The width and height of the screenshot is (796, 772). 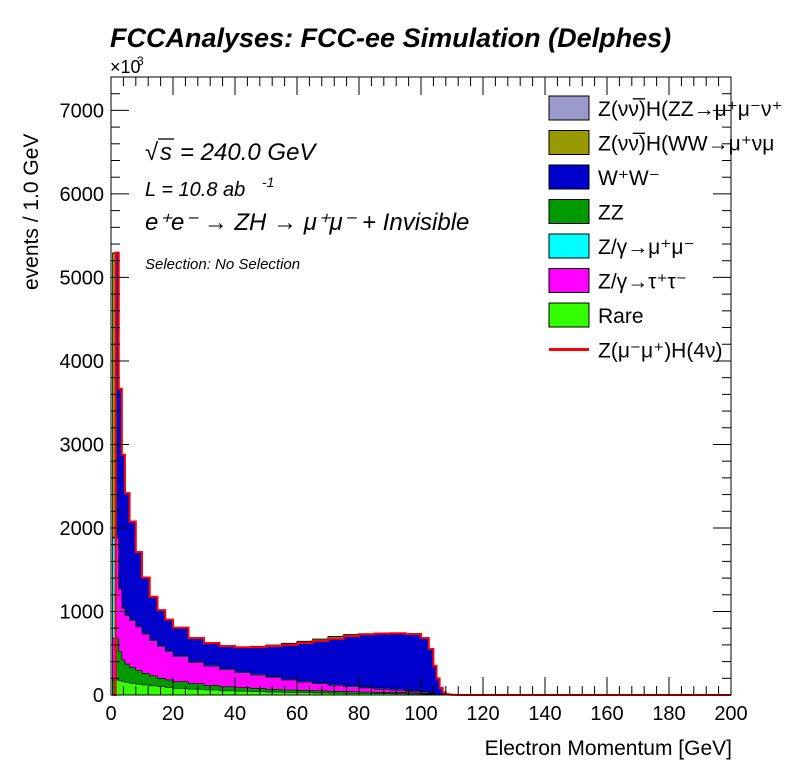 What do you see at coordinates (730, 714) in the screenshot?
I see `x-tick-label: 200` at bounding box center [730, 714].